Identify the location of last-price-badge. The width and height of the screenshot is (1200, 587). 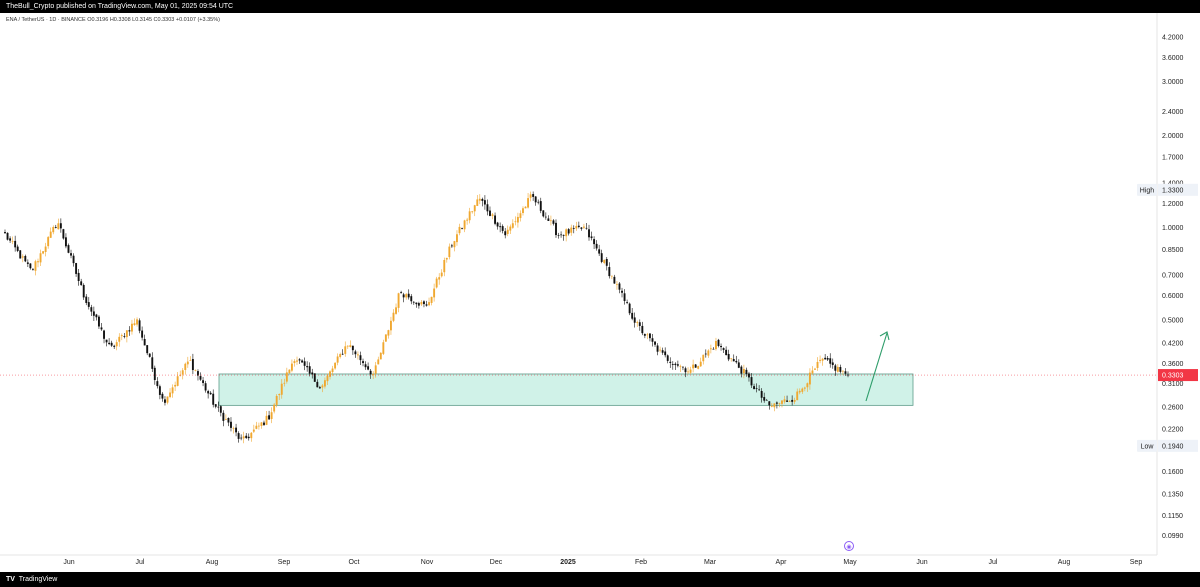
(1178, 375).